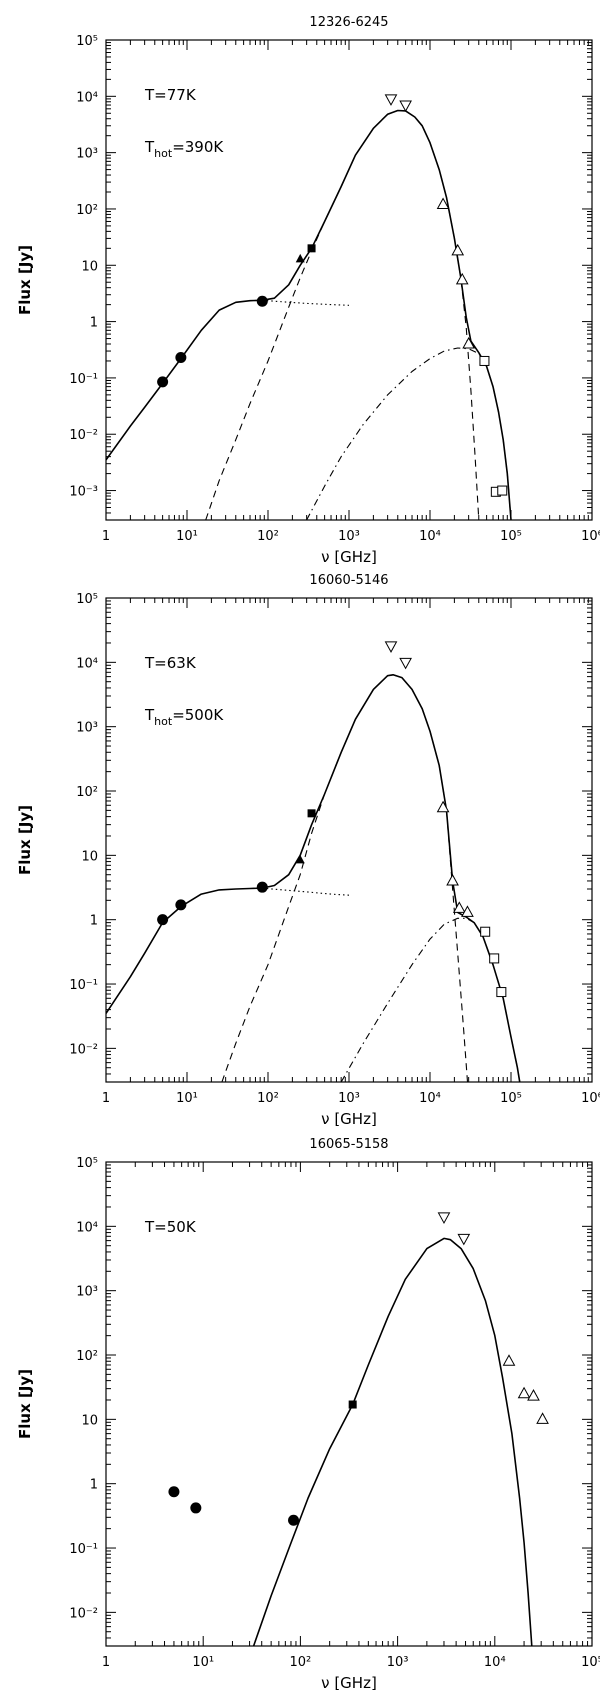  Describe the element at coordinates (170, 663) in the screenshot. I see `annotation: T=63K` at that location.